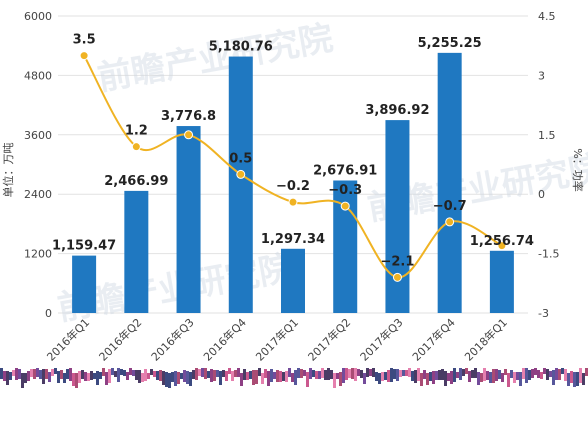  I want to click on y-tick-label: 3600, so click(38, 135).